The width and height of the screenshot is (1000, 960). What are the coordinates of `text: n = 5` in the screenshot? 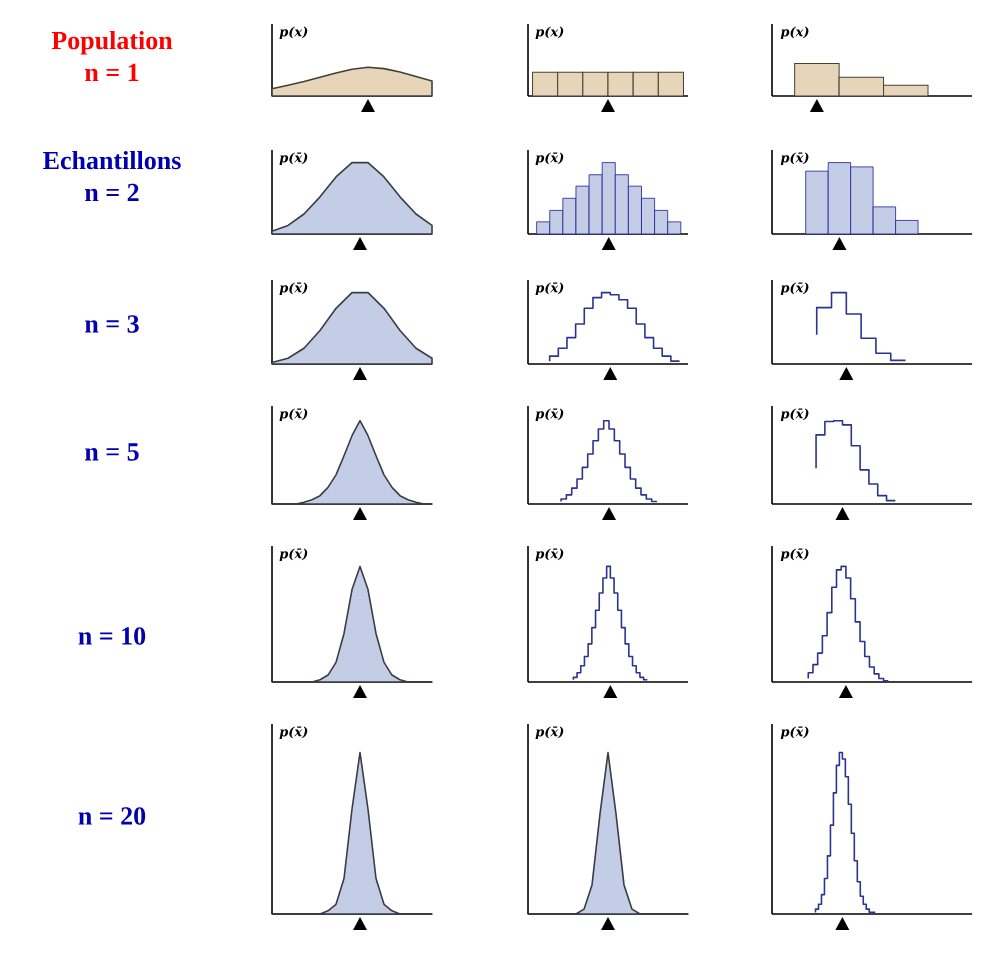 It's located at (112, 452).